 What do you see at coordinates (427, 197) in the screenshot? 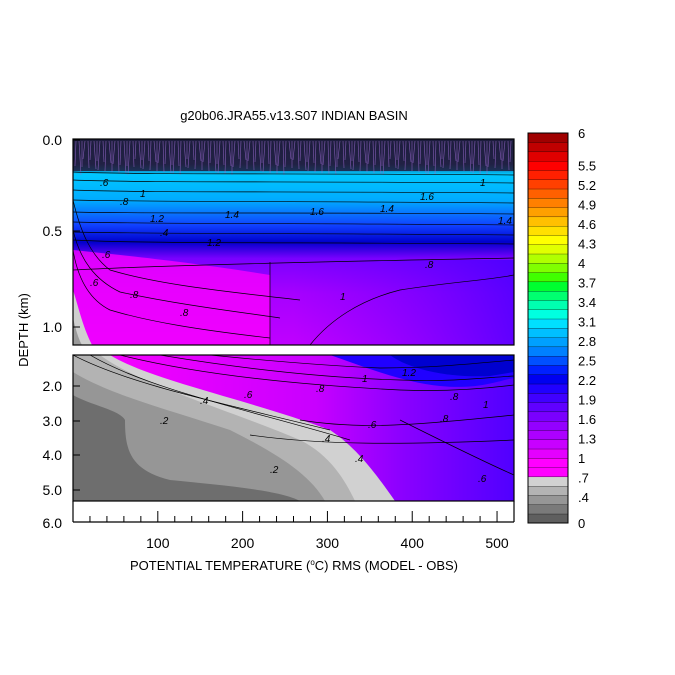
I see `svg-text: 1.6` at bounding box center [427, 197].